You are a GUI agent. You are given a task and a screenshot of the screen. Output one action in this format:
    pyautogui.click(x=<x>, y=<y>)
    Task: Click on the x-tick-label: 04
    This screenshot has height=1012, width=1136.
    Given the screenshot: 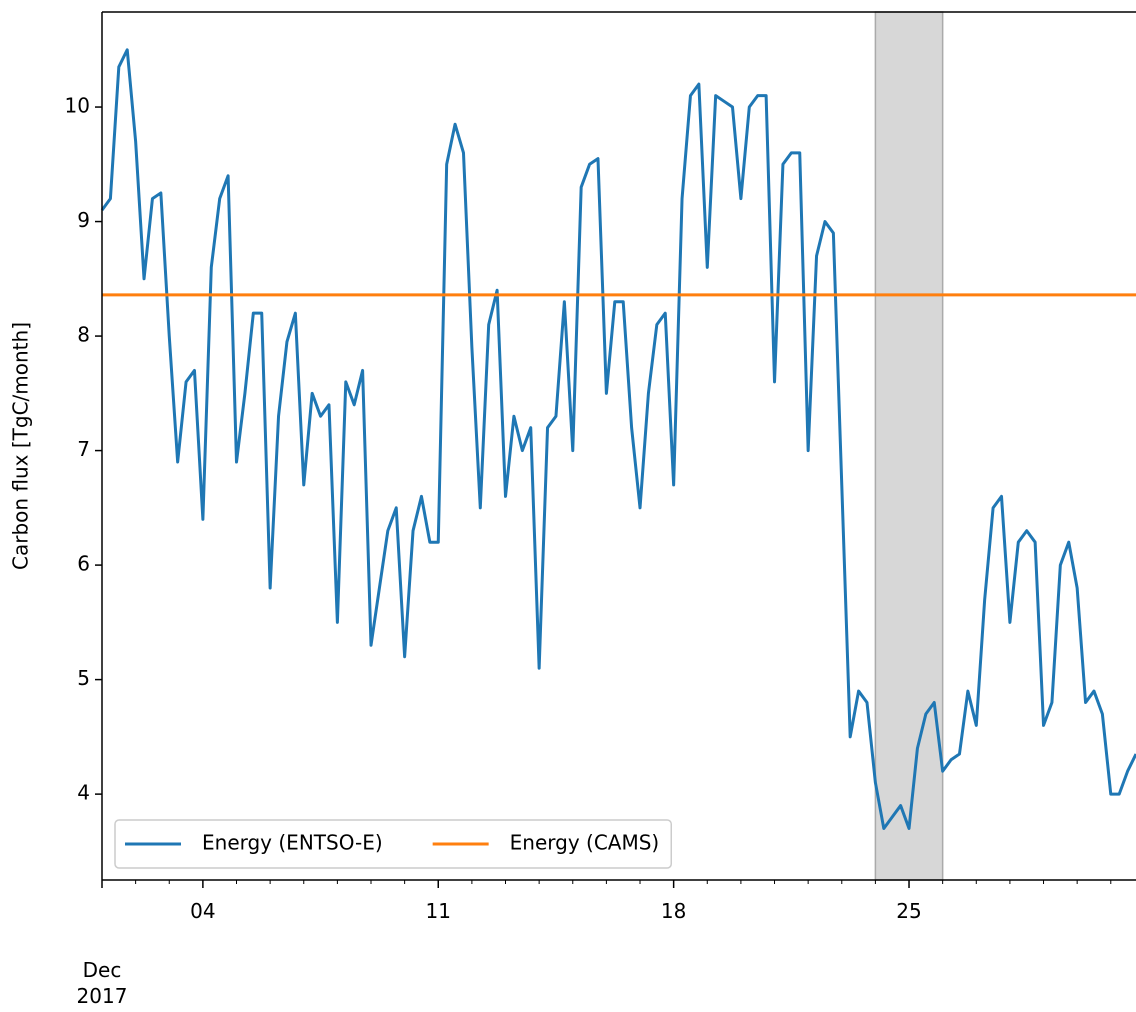 What is the action you would take?
    pyautogui.click(x=203, y=911)
    